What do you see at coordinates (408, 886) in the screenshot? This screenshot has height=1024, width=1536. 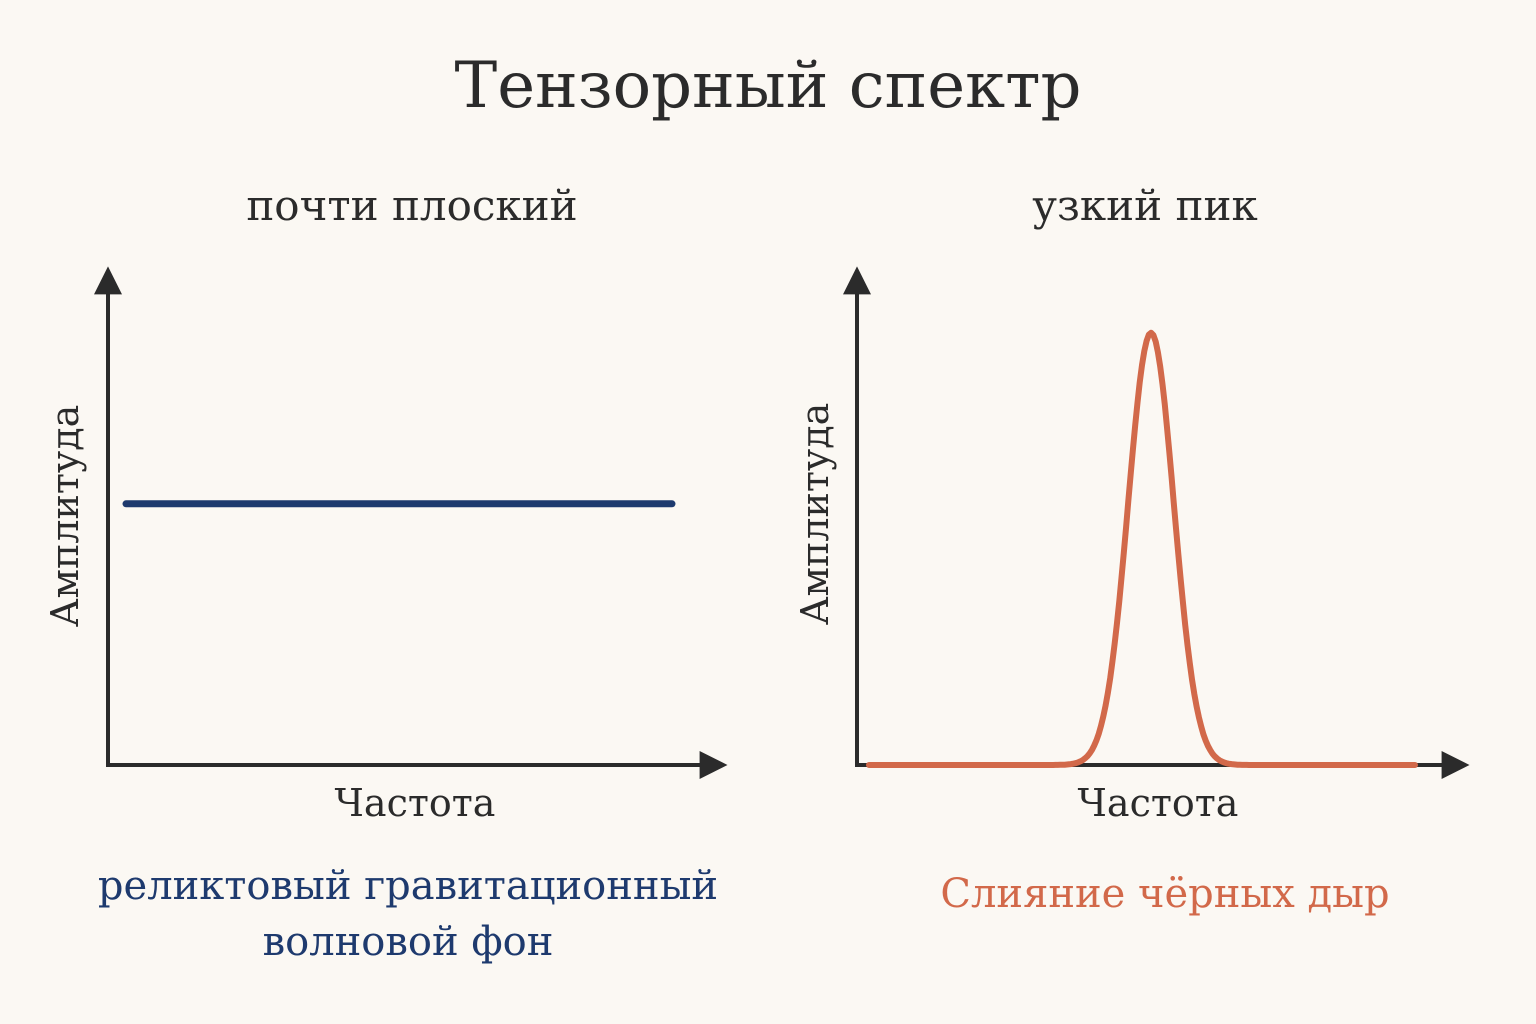 I see `left-caption-line-1: реликтовый гравитационный` at bounding box center [408, 886].